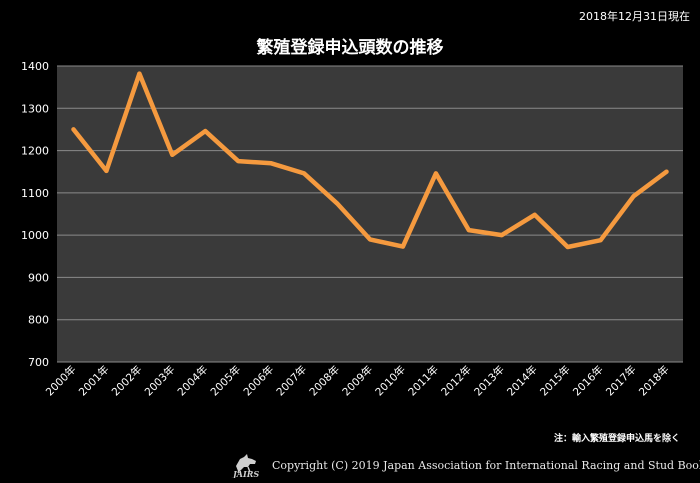  What do you see at coordinates (160, 381) in the screenshot?
I see `x-tick-label: 2003年` at bounding box center [160, 381].